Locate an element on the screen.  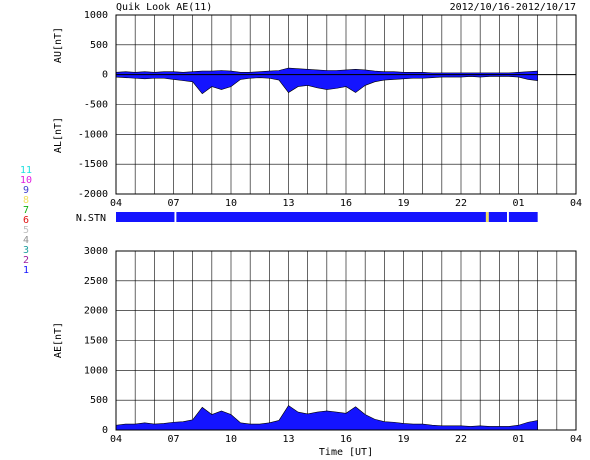
legend-label: 7 is located at coordinates (26, 210).